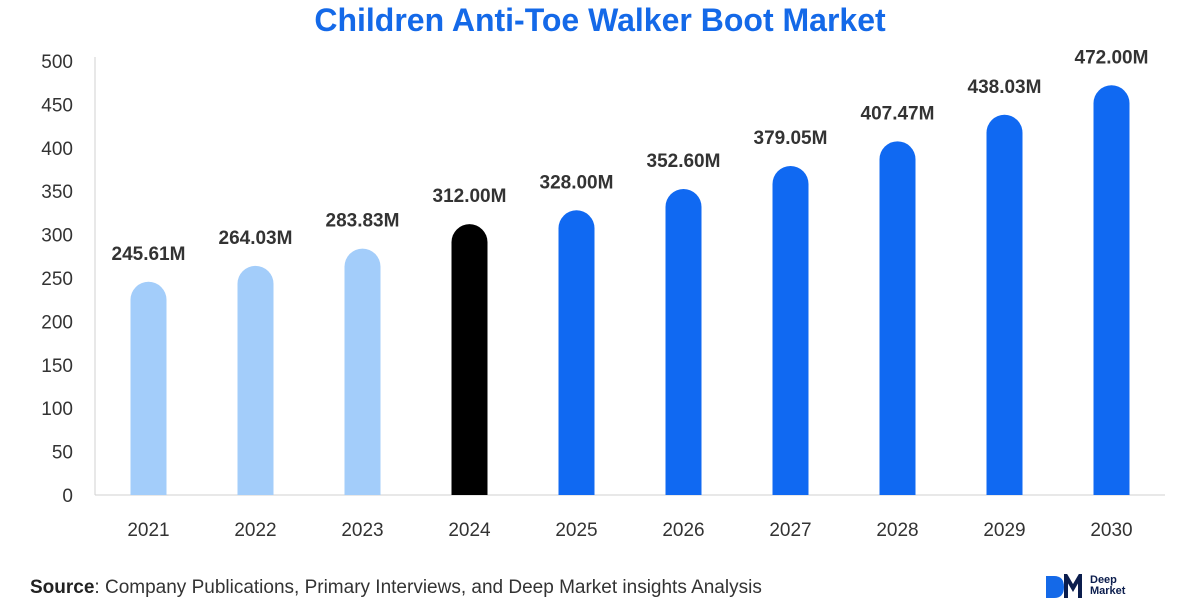  What do you see at coordinates (57, 105) in the screenshot?
I see `y-tick-label: 450` at bounding box center [57, 105].